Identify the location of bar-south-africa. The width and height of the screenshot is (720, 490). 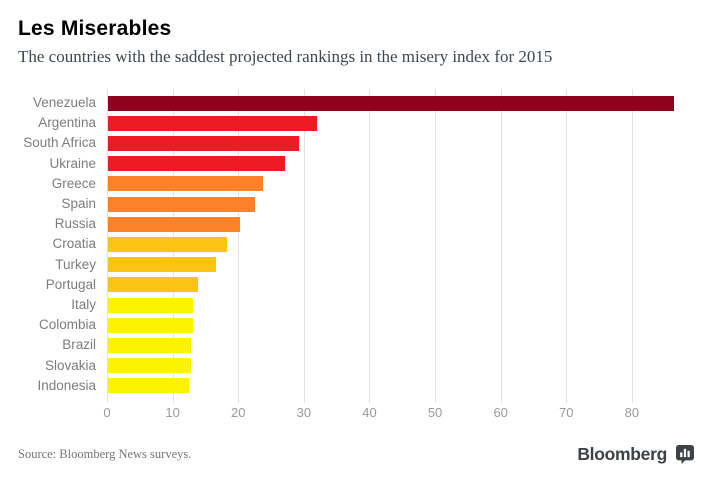
(203, 143).